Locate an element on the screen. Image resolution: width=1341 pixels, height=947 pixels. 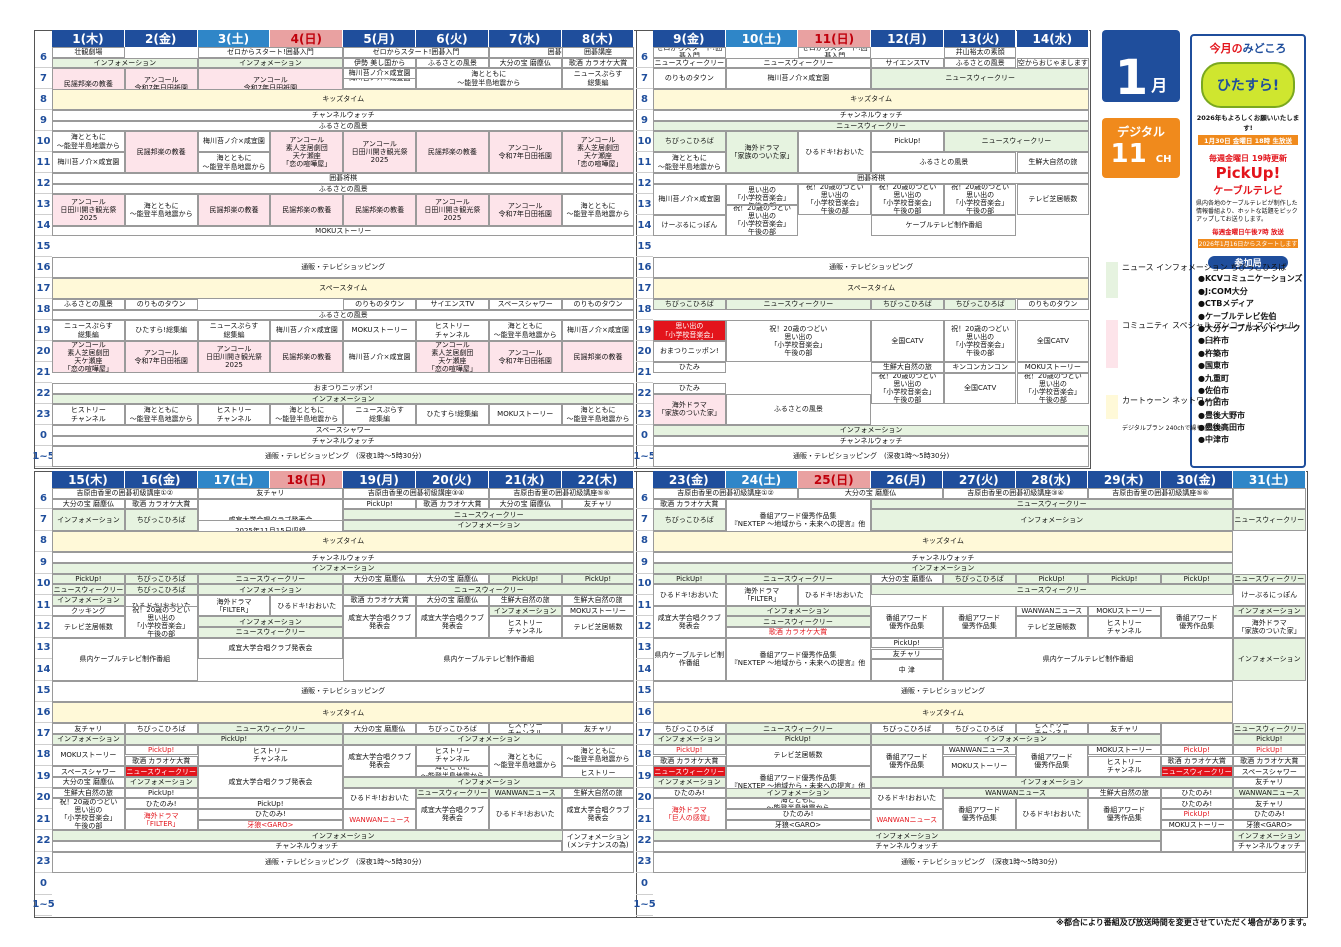
program-cell: けーぶるにっぽん is located at coordinates (689, 225).